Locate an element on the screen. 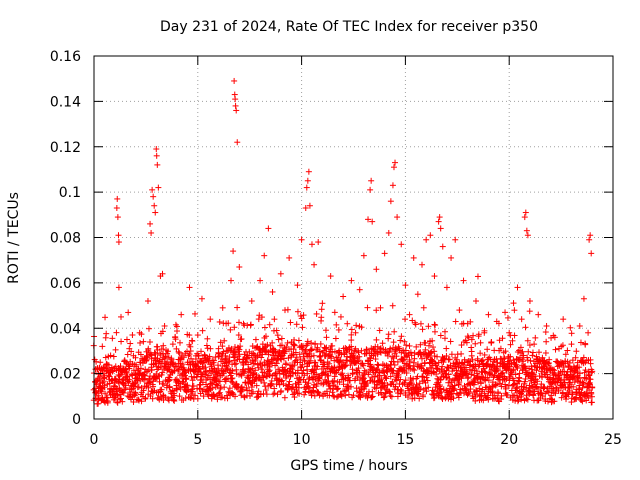  x-tick-label: 25 is located at coordinates (613, 440).